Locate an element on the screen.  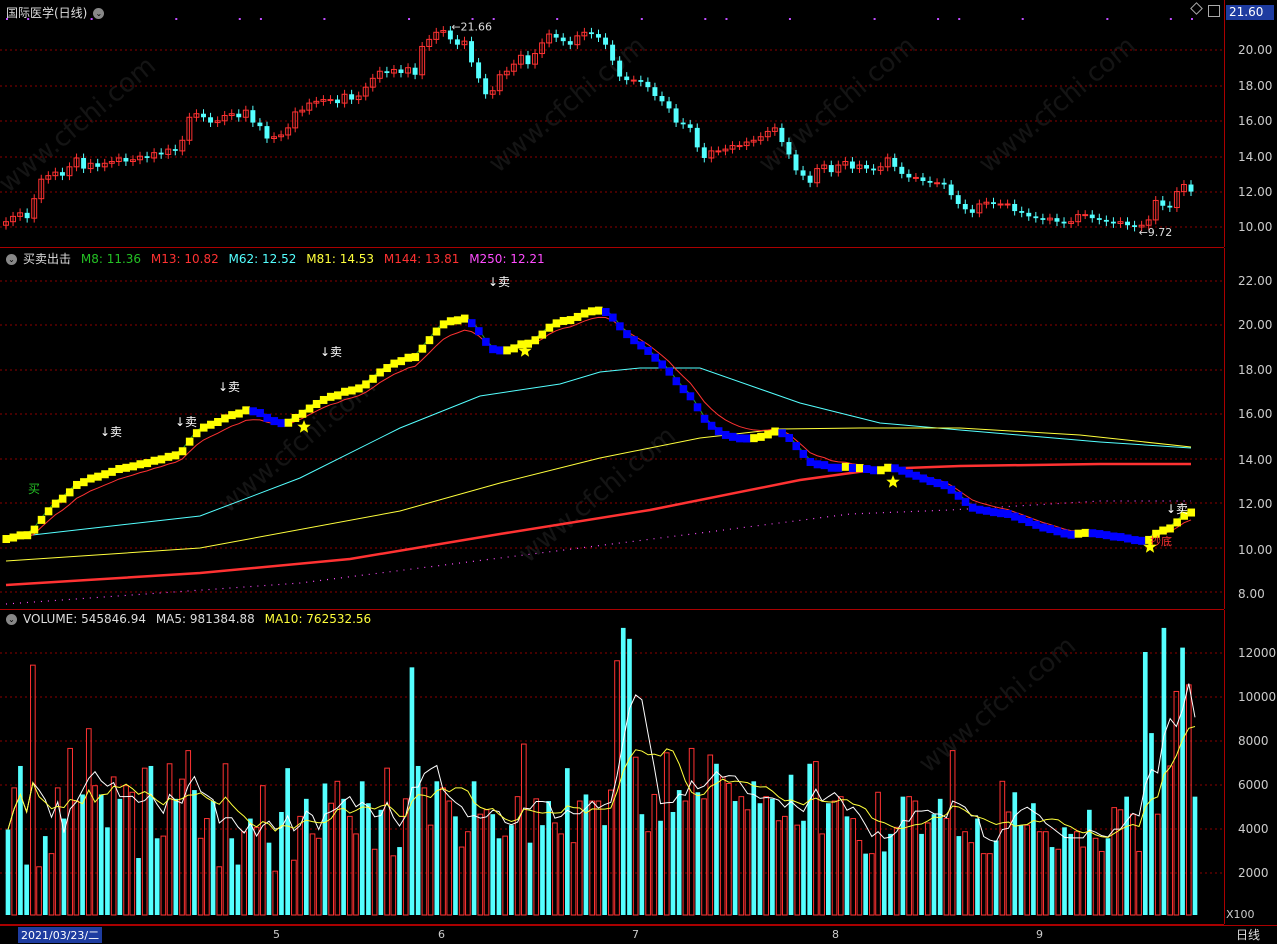
high-price-label: ←21.66 is located at coordinates (471, 27).